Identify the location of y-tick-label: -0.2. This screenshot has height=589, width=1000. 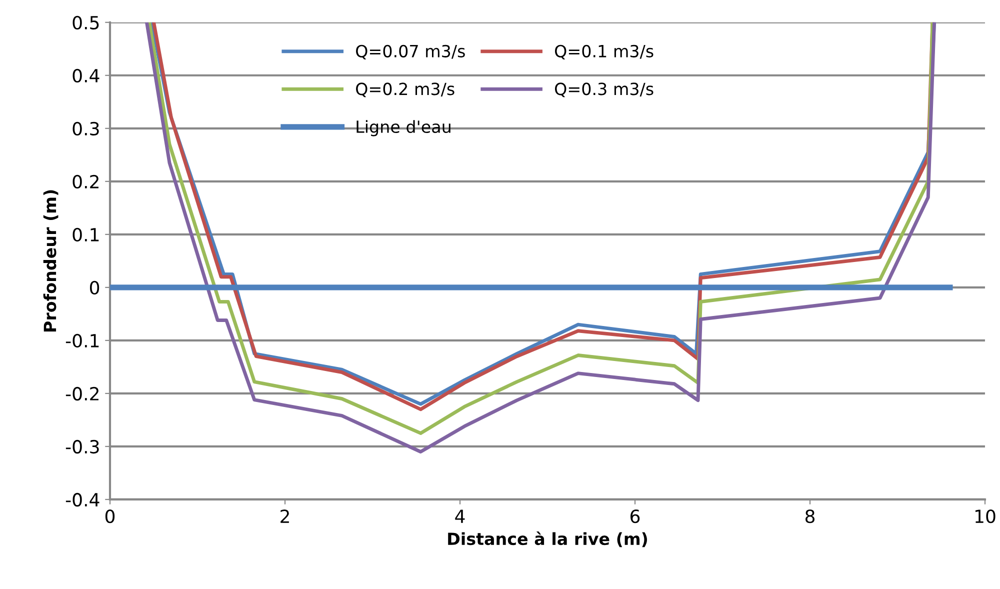
(82, 393).